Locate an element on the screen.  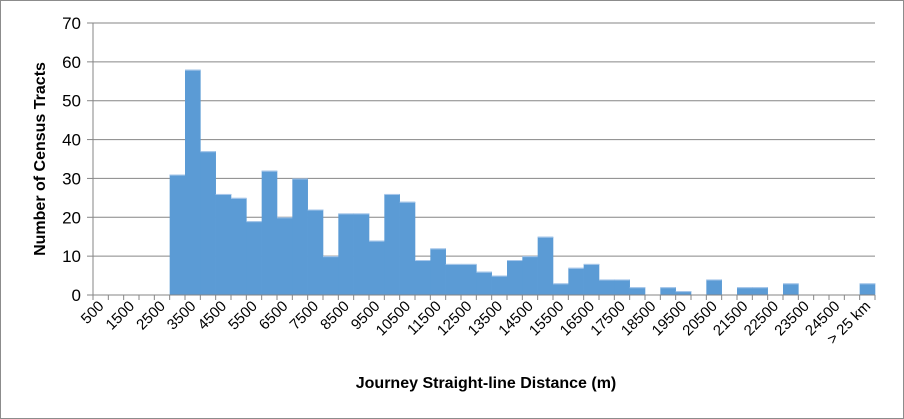
y-tick-label: 30 is located at coordinates (71, 178).